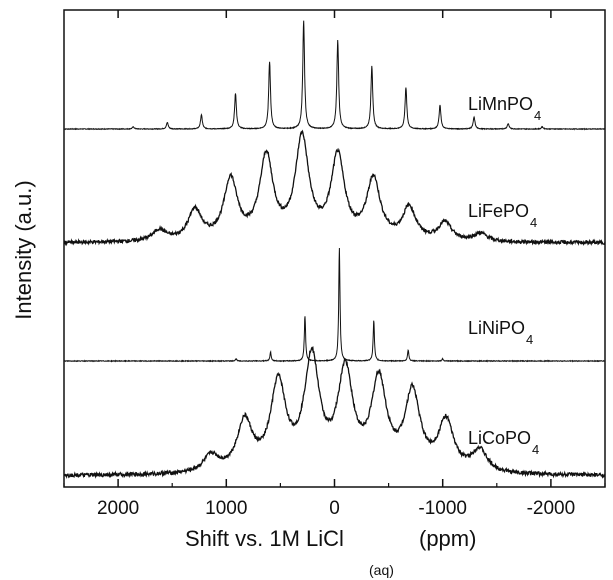  I want to click on series-label: LiFePO, so click(498, 211).